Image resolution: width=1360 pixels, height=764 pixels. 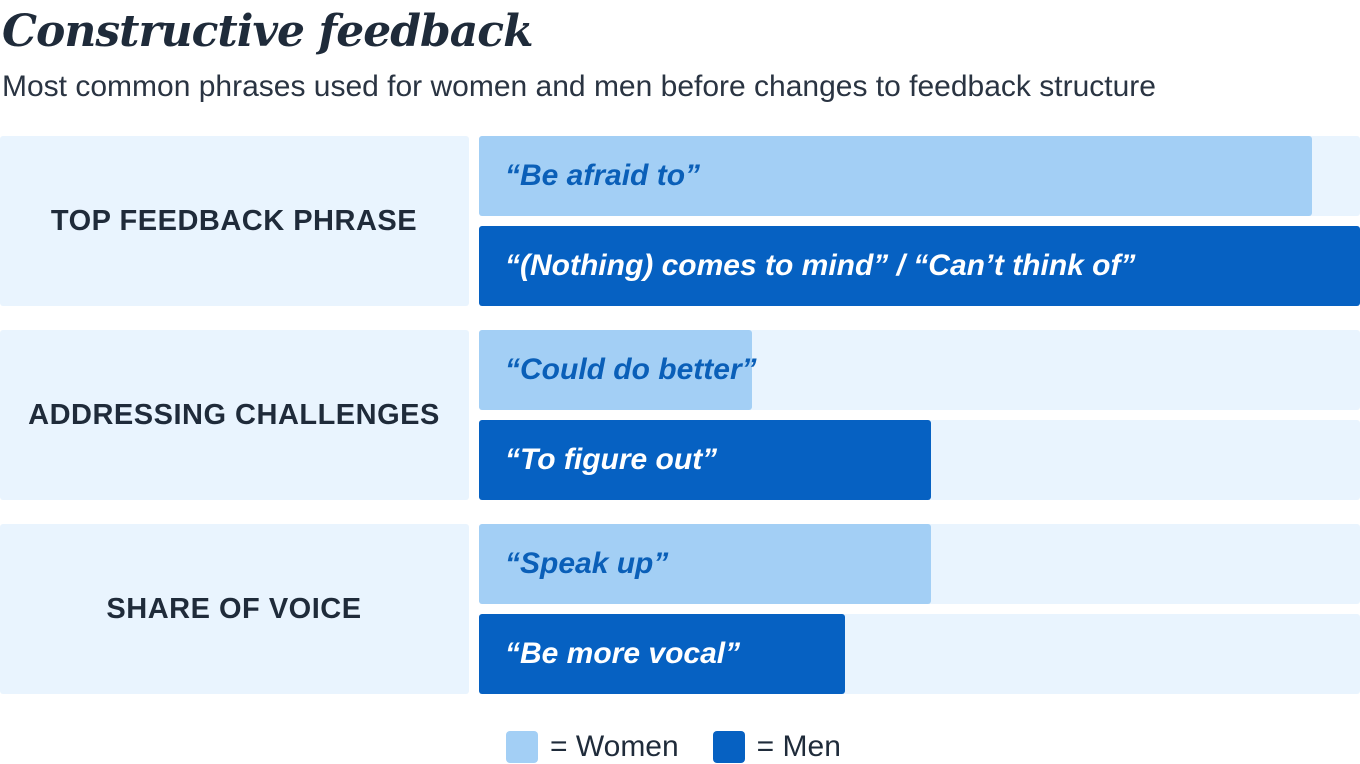 What do you see at coordinates (587, 563) in the screenshot?
I see `bar-label: “Speak up”` at bounding box center [587, 563].